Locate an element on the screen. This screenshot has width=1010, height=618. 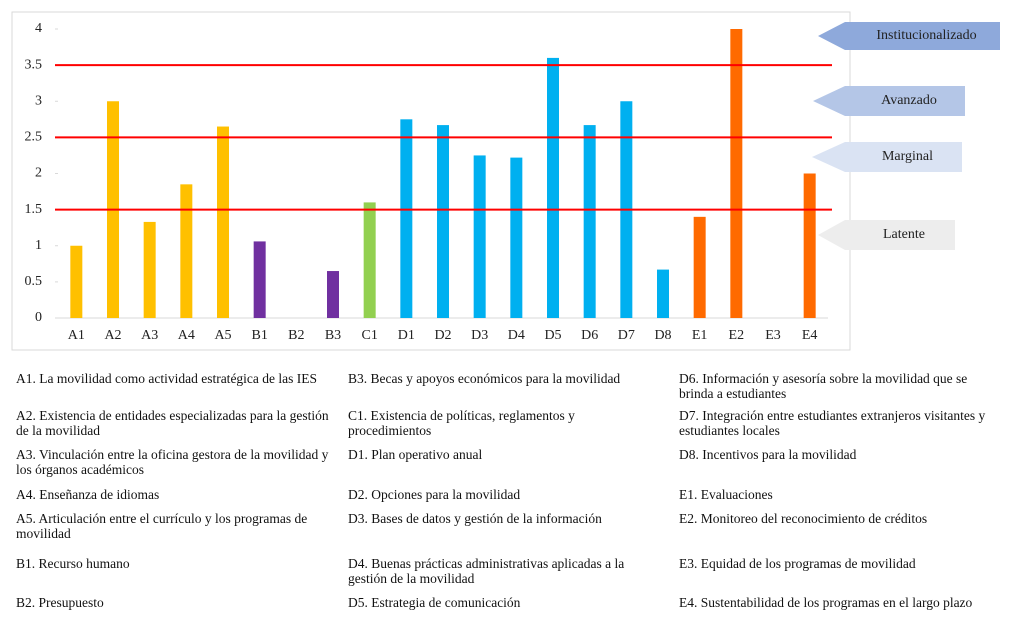
x-tick-label: A2 is located at coordinates (112, 335).